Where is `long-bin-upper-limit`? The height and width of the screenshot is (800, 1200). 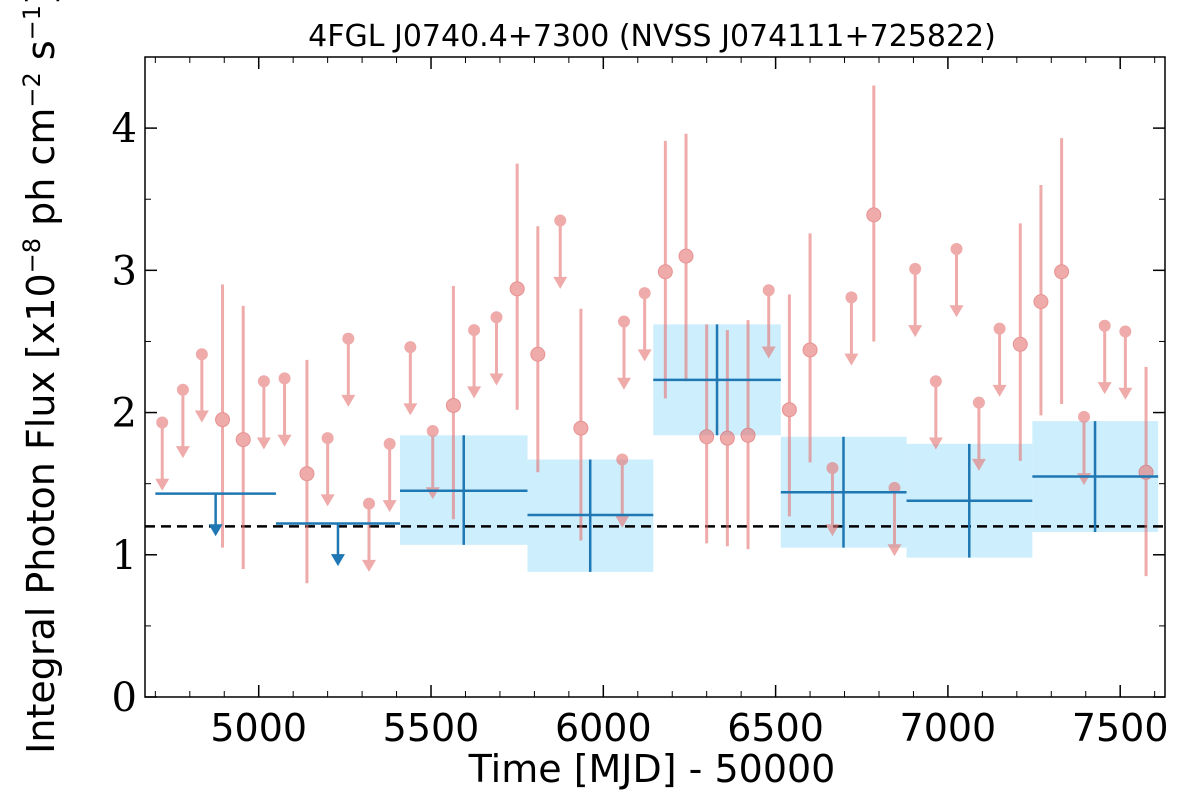 long-bin-upper-limit is located at coordinates (215, 514).